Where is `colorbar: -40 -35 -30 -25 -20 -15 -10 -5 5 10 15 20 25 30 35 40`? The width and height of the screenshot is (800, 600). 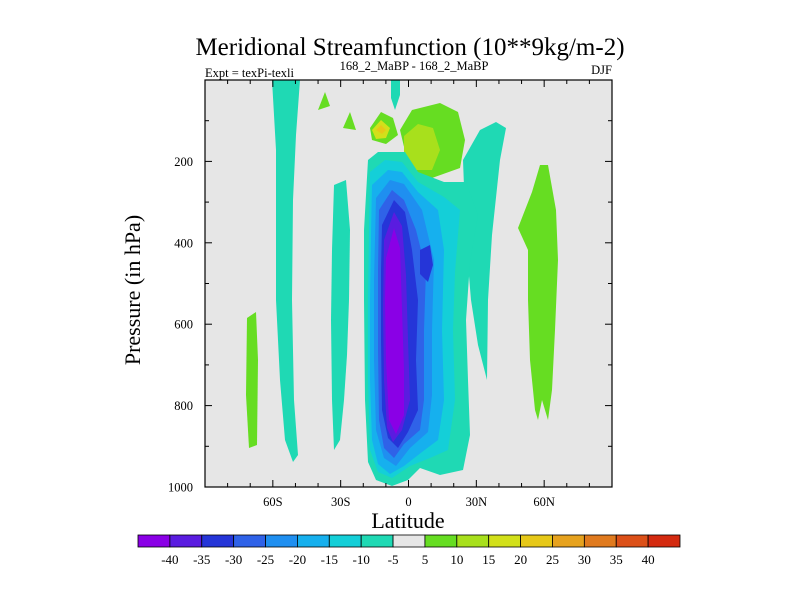
colorbar: -40 -35 -30 -25 -20 -15 -10 -5 5 10 15 20 25 30 35 40 is located at coordinates (409, 550).